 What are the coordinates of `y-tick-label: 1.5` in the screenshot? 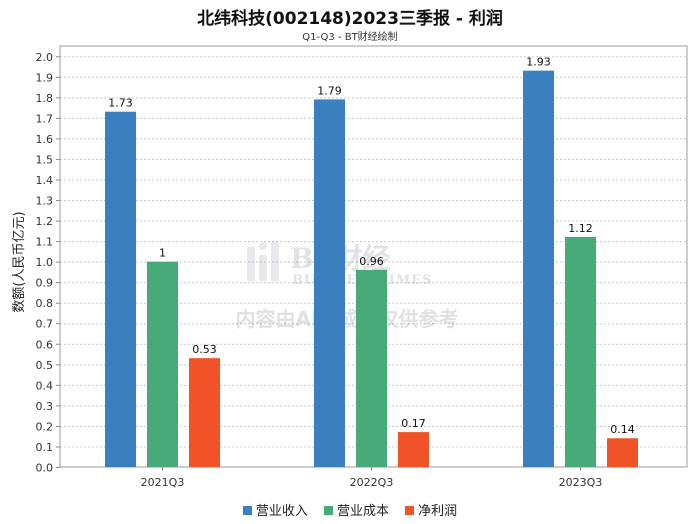 It's located at (45, 159).